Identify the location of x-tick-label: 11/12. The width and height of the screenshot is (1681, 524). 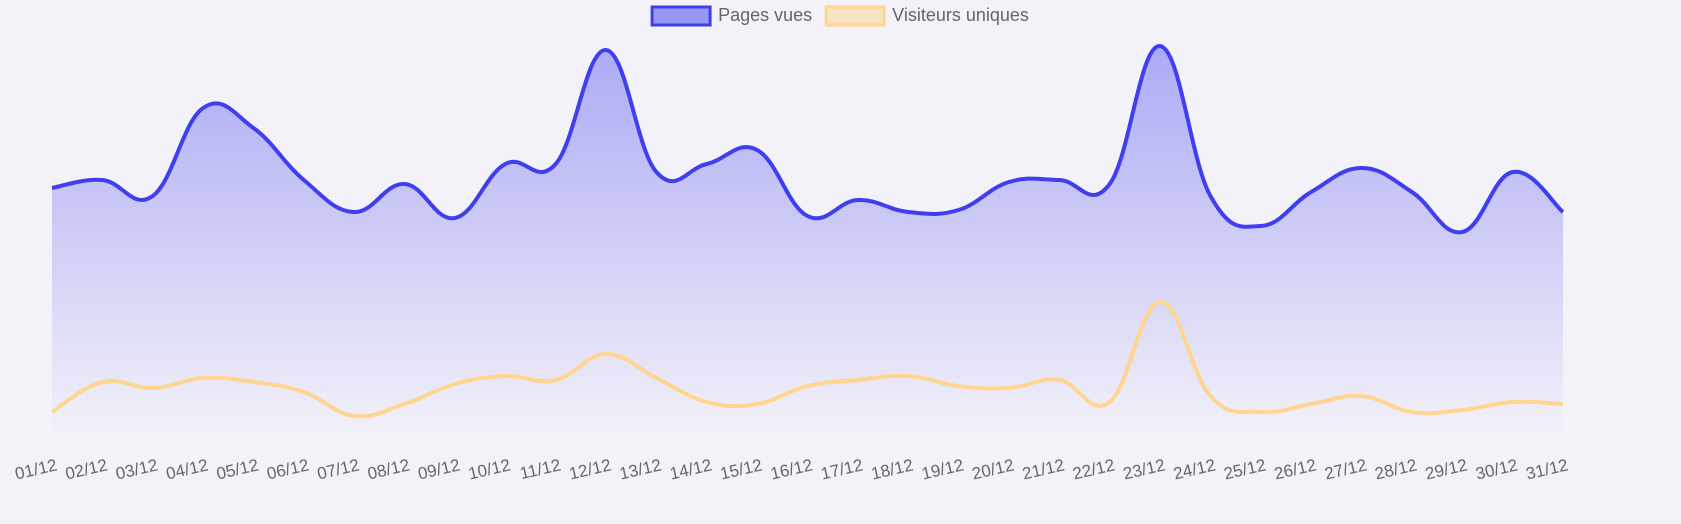
(540, 469).